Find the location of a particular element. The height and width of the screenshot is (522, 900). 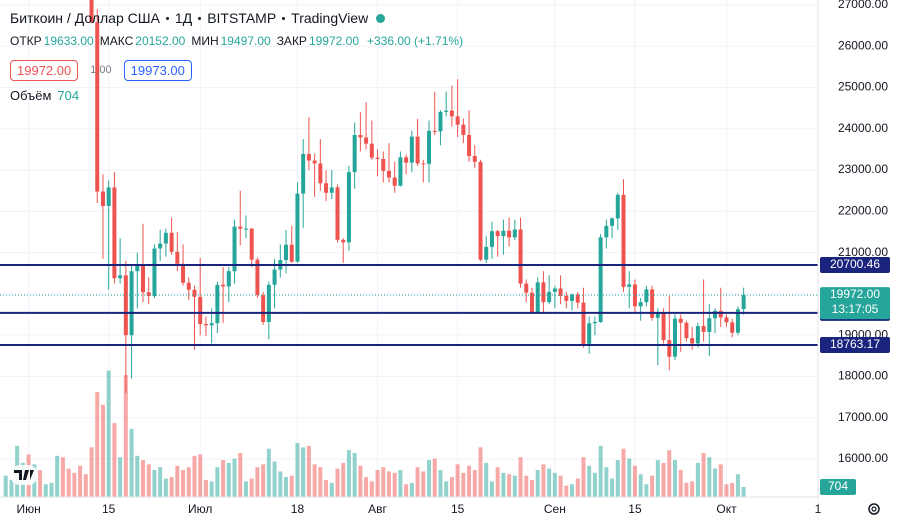

volume-badge-label: 704 is located at coordinates (838, 486).